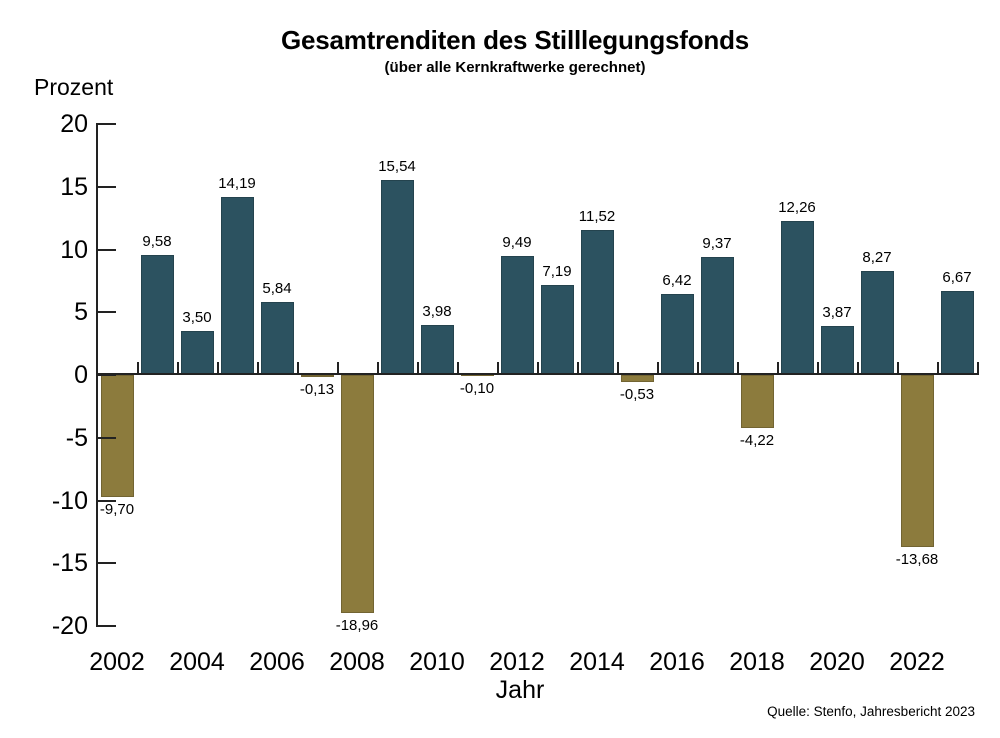  Describe the element at coordinates (117, 662) in the screenshot. I see `x-tick-label: 2002` at that location.